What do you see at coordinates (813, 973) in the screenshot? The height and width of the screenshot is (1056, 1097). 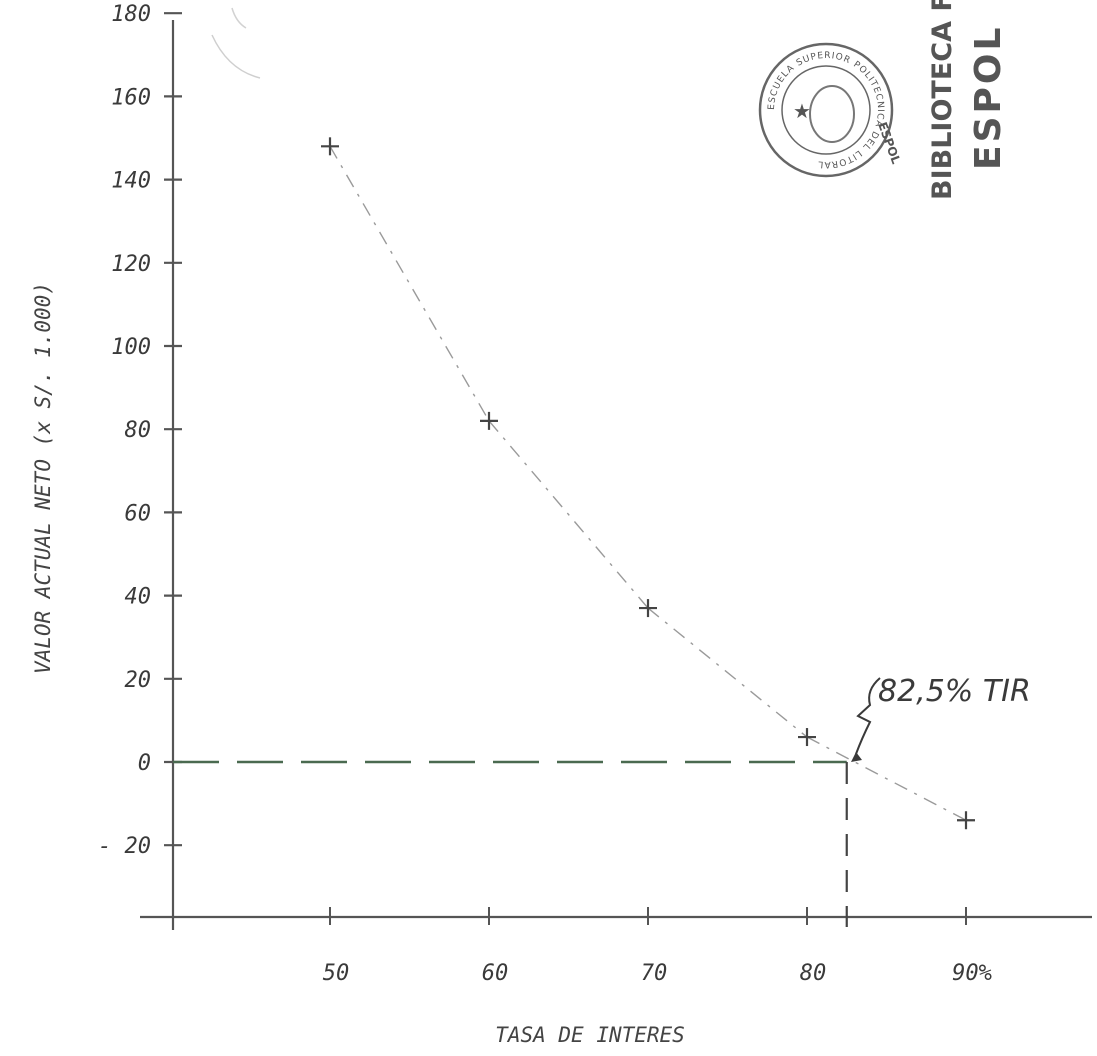 I see `x-tick-label: 80` at bounding box center [813, 973].